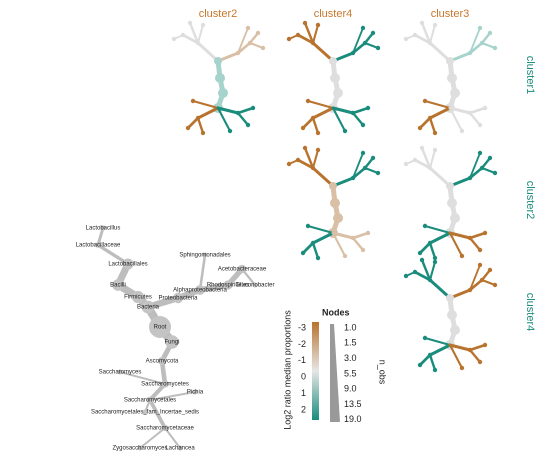 Image resolution: width=550 pixels, height=475 pixels. Describe the element at coordinates (171, 343) in the screenshot. I see `node-label: Fungi` at that location.